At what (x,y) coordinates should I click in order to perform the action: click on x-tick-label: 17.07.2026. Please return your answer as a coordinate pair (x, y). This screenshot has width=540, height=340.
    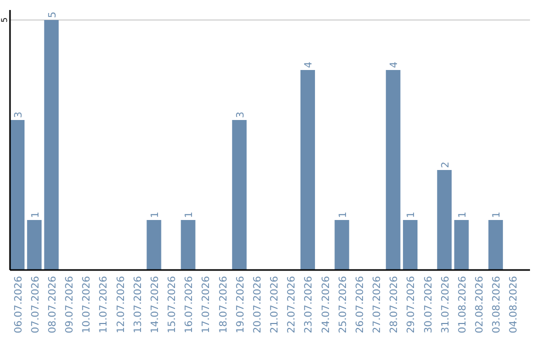
    Looking at the image, I should click on (206, 305).